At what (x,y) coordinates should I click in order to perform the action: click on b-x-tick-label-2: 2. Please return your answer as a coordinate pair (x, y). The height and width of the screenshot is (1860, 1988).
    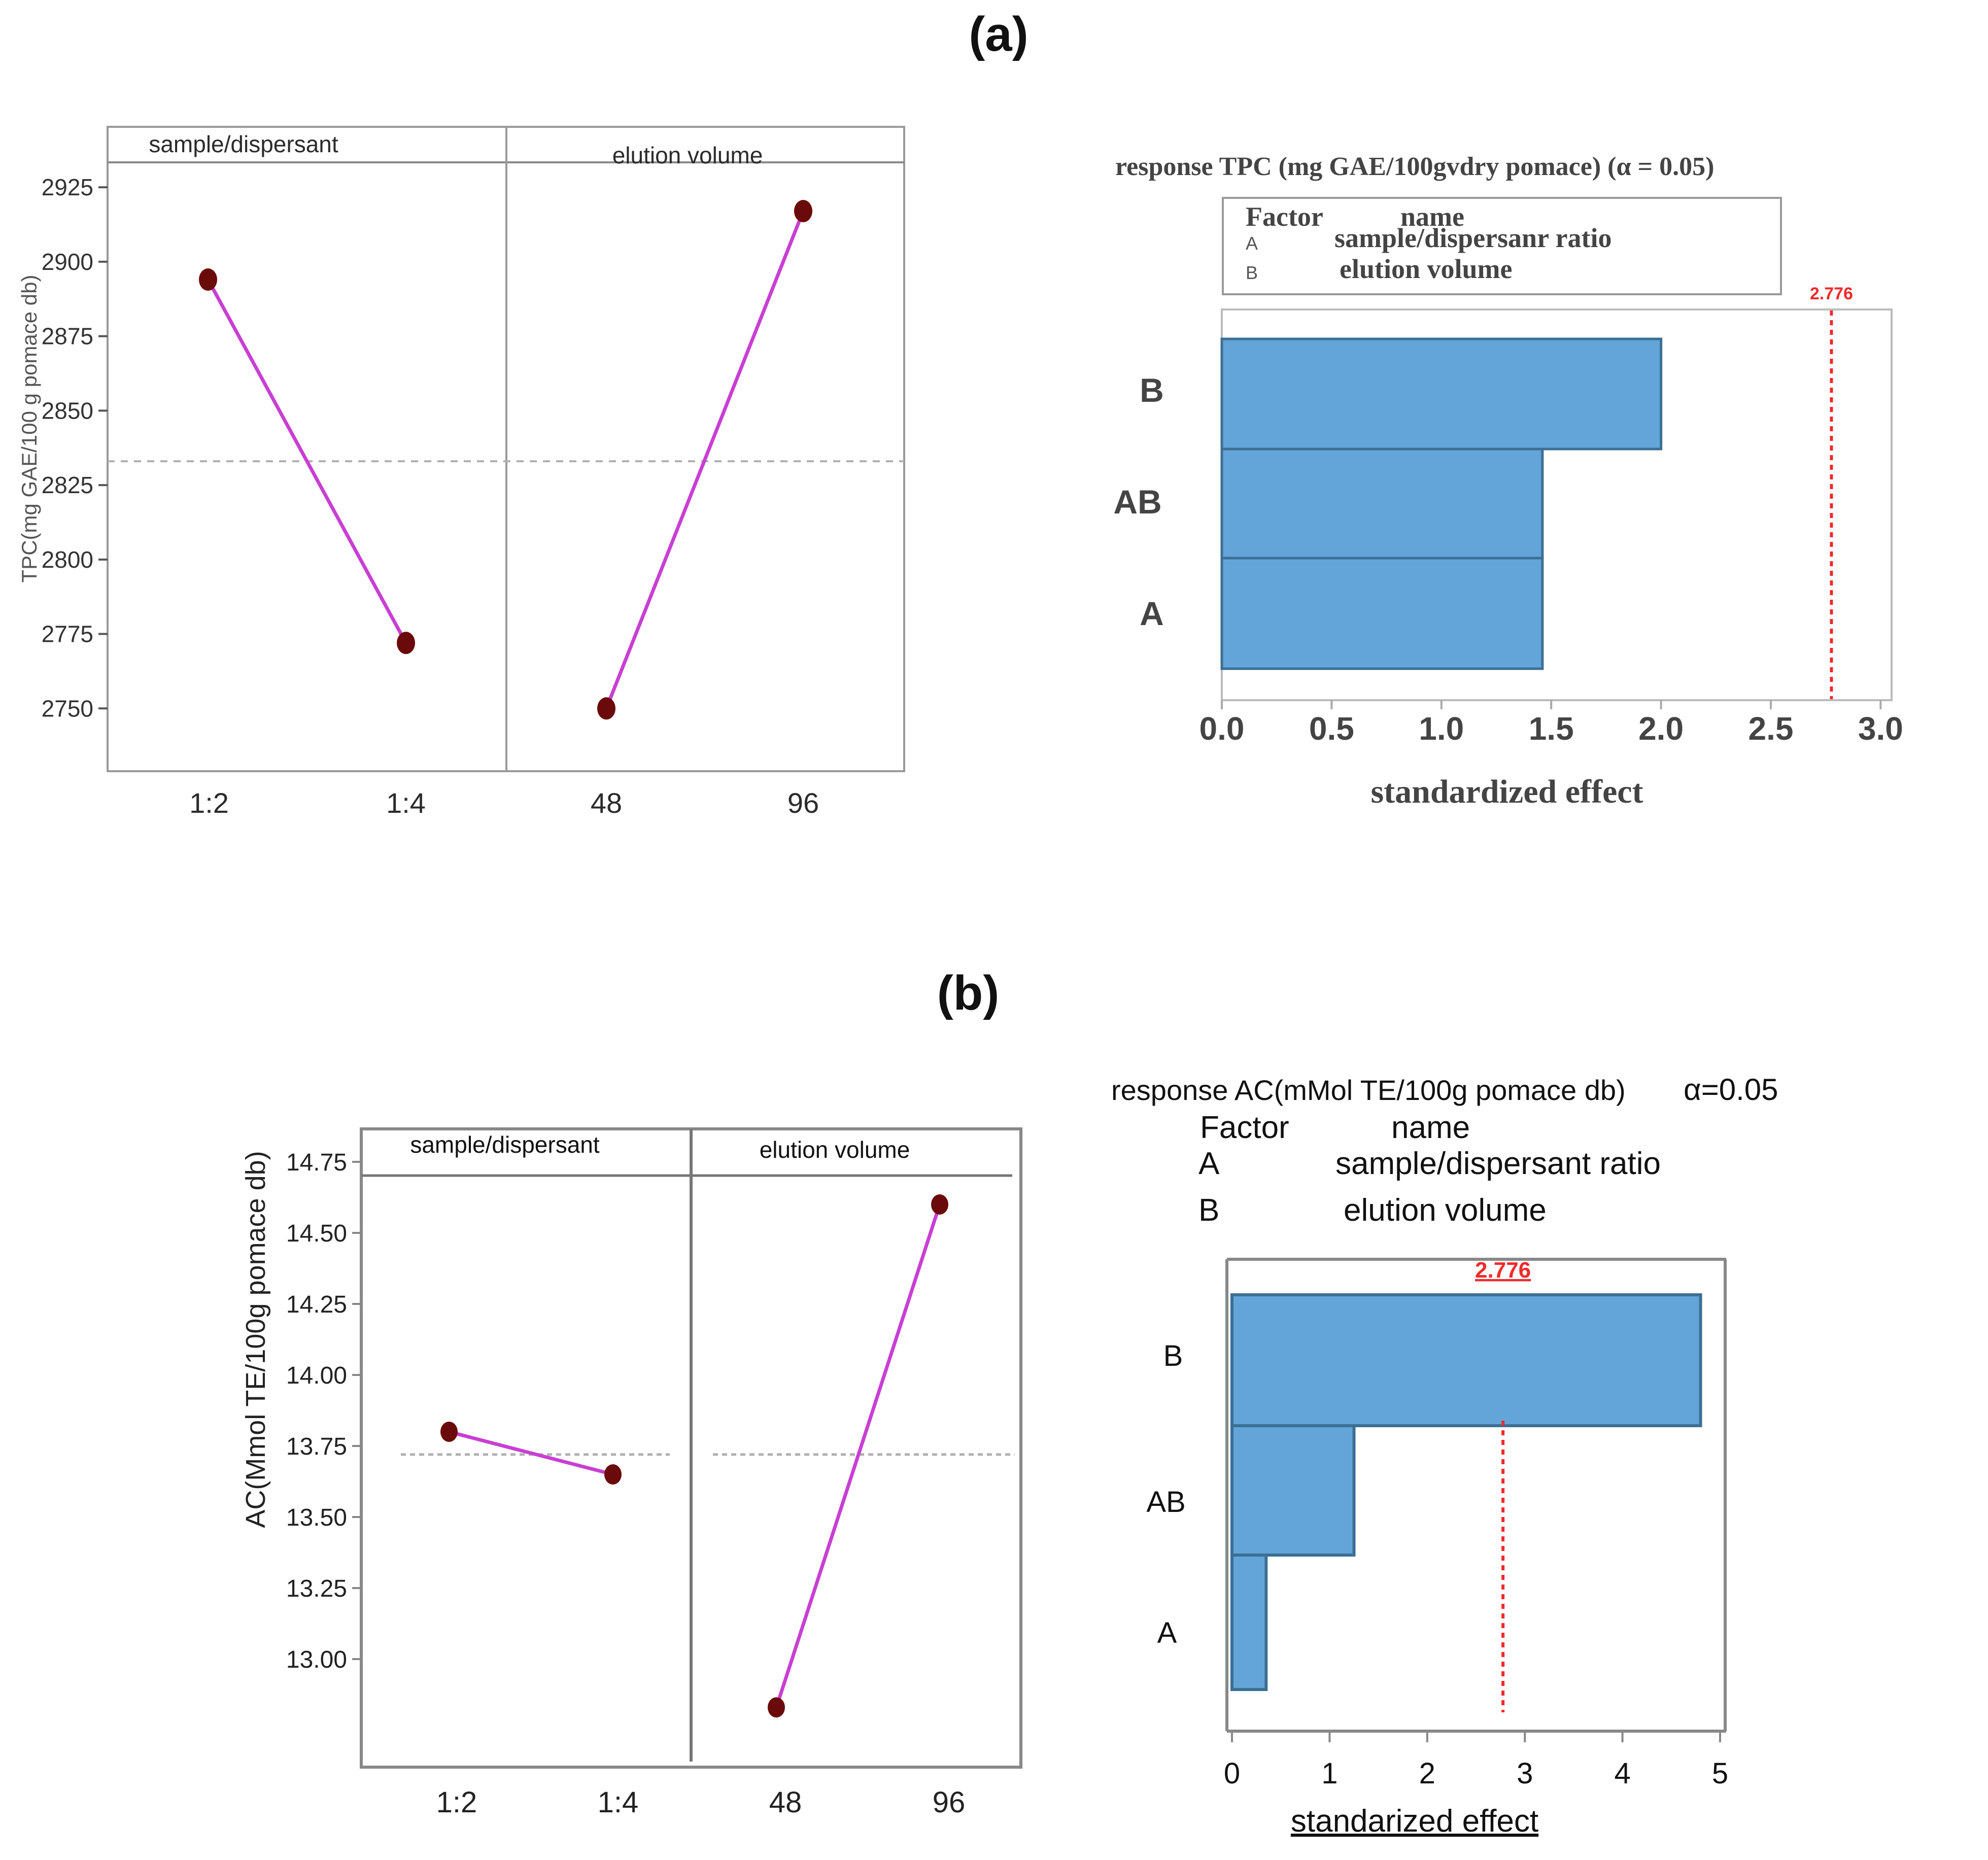
    Looking at the image, I should click on (1427, 1773).